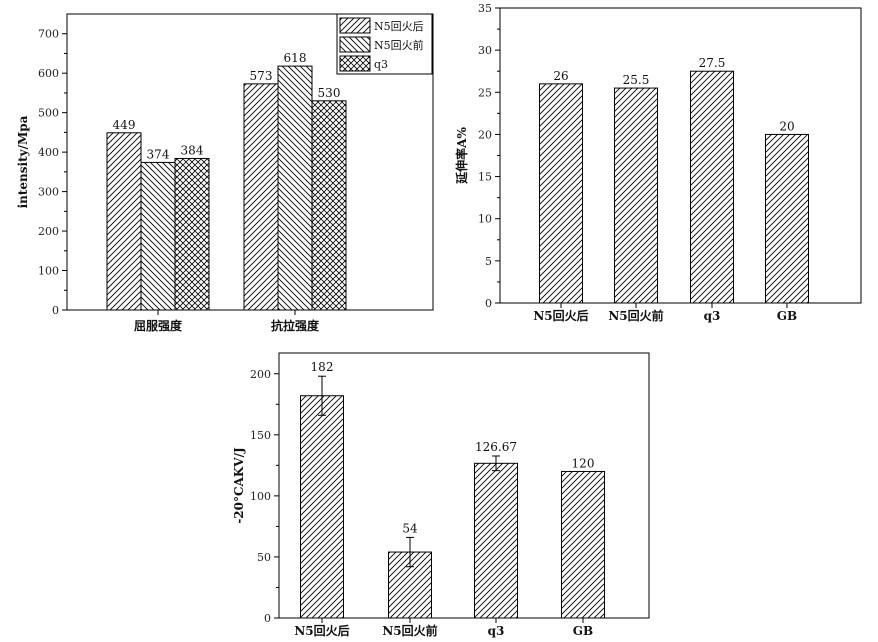 The image size is (878, 642). Describe the element at coordinates (124, 125) in the screenshot. I see `data-label: 449` at that location.